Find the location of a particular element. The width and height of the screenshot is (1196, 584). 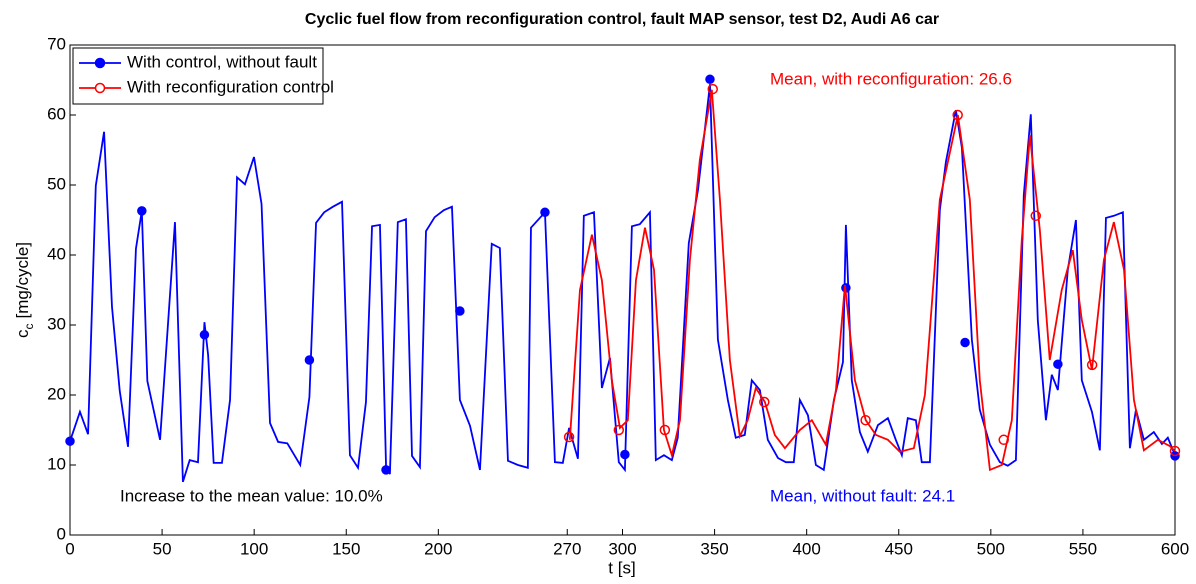

legend-label: With control, without fault is located at coordinates (222, 61).